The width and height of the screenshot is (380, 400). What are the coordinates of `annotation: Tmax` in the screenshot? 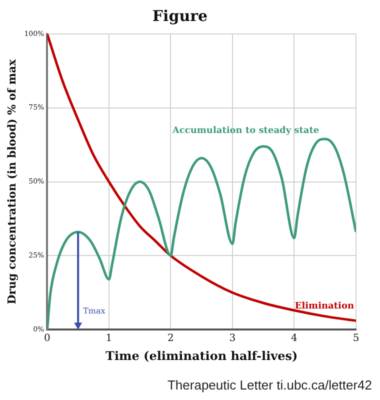 It's located at (94, 311).